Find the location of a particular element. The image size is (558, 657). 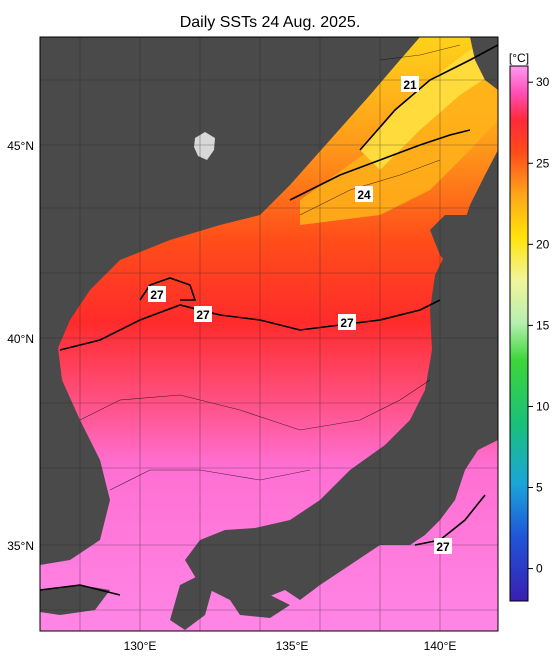

colorbar-tick-label: 10 is located at coordinates (543, 406).